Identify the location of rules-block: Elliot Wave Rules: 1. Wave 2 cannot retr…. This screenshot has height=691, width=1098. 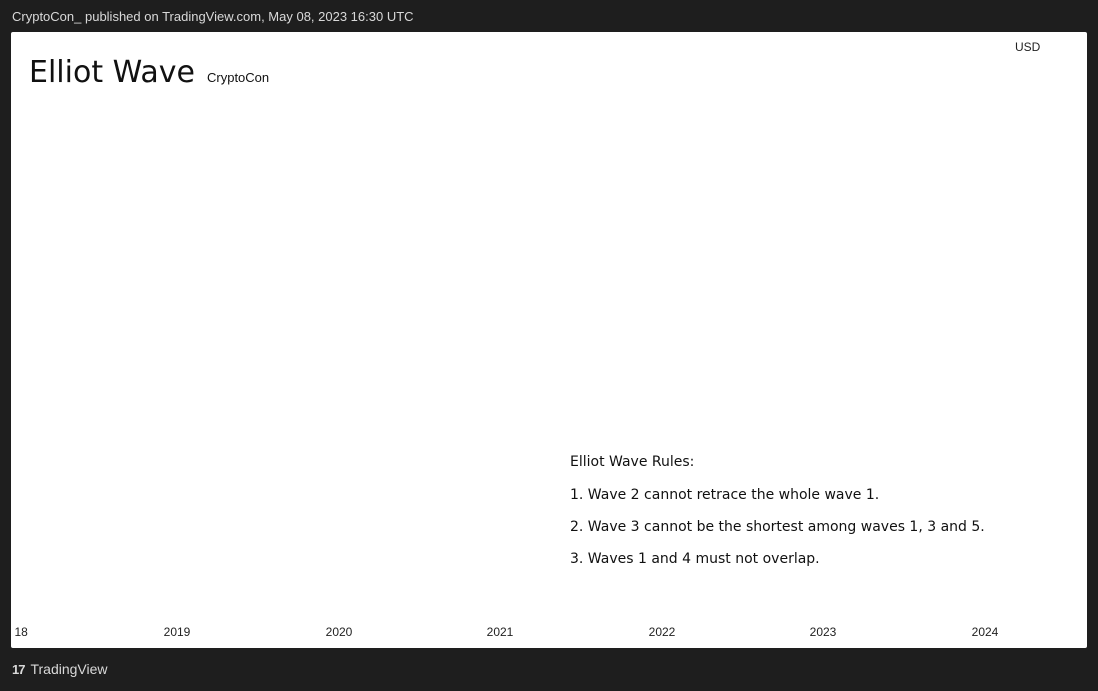
(777, 510).